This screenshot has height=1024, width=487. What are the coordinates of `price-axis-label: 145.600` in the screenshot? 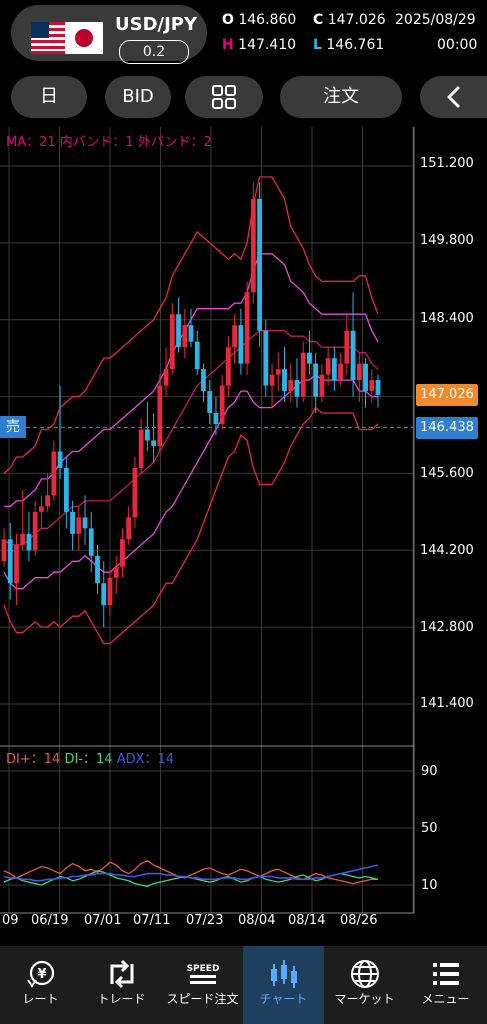 It's located at (447, 473).